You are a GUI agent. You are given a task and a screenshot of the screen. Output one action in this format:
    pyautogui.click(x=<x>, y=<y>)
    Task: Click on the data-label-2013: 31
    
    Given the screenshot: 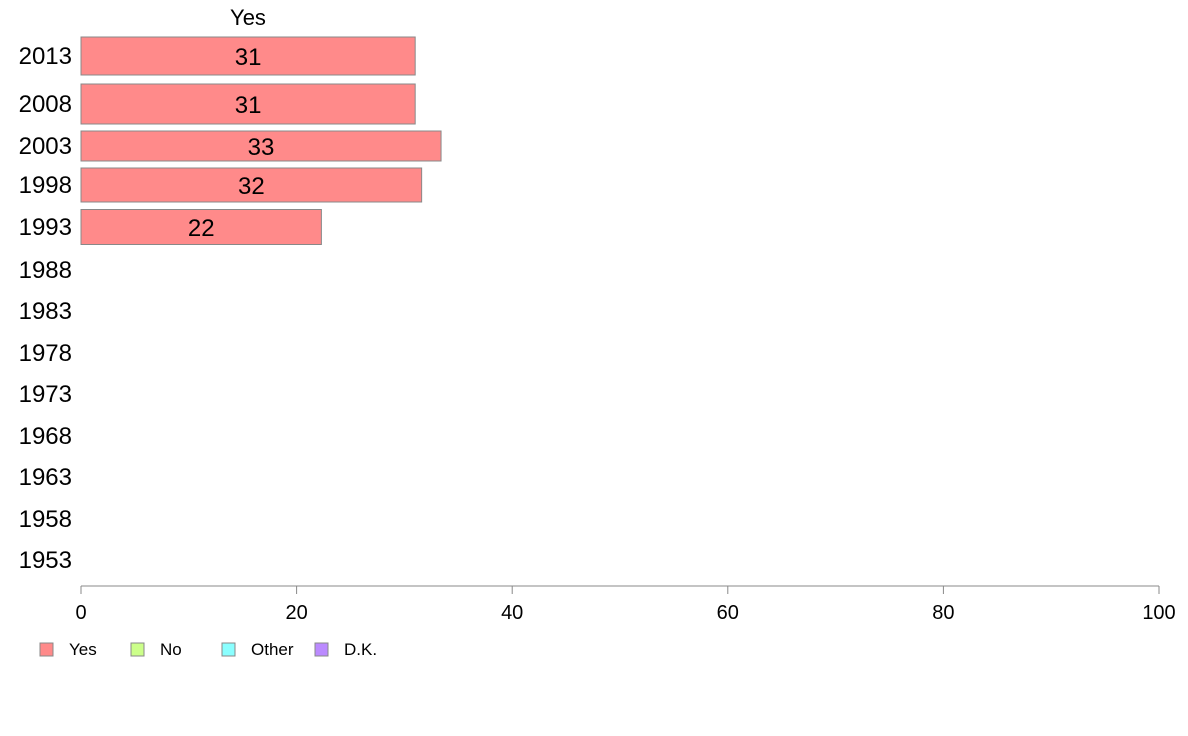 What is the action you would take?
    pyautogui.click(x=248, y=57)
    